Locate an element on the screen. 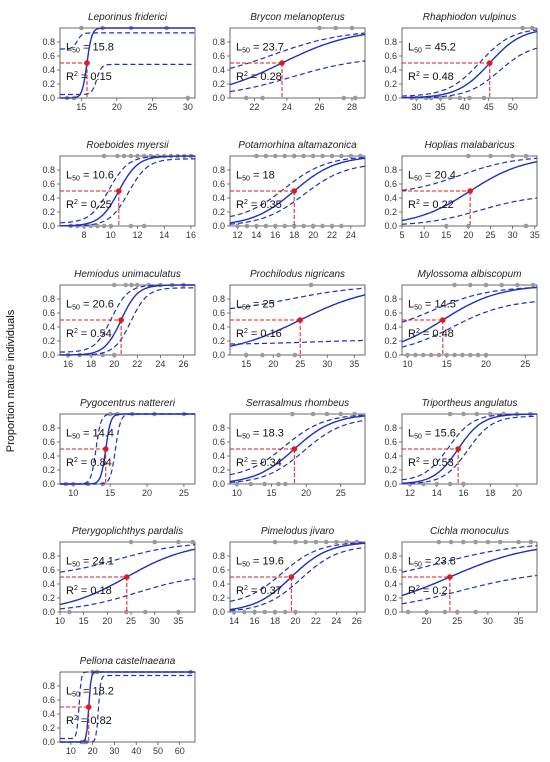 The width and height of the screenshot is (550, 762). x-tick-label: 14 is located at coordinates (437, 493).